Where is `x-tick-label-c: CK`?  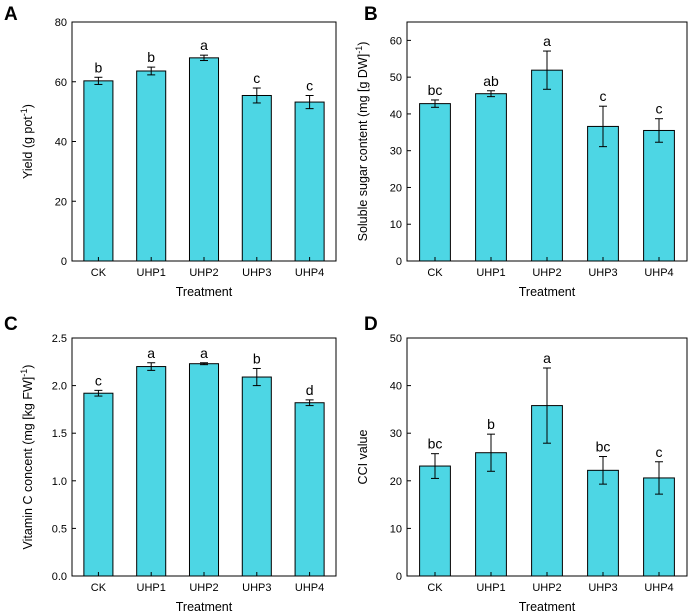 x-tick-label-c: CK is located at coordinates (99, 588).